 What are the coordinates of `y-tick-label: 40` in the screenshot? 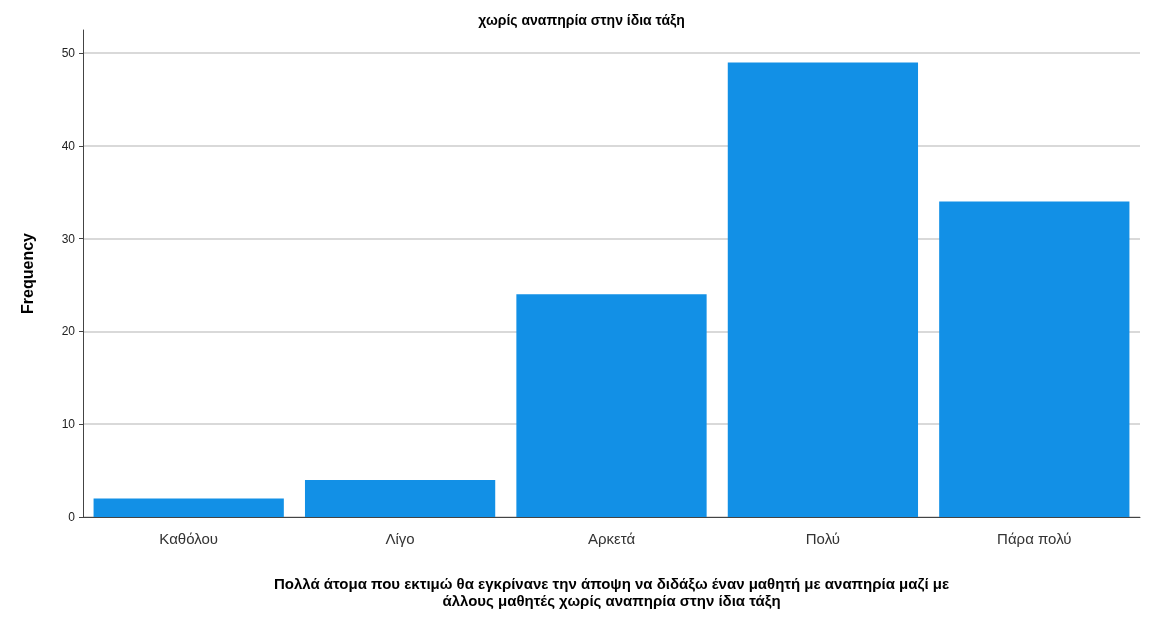 It's located at (68, 145).